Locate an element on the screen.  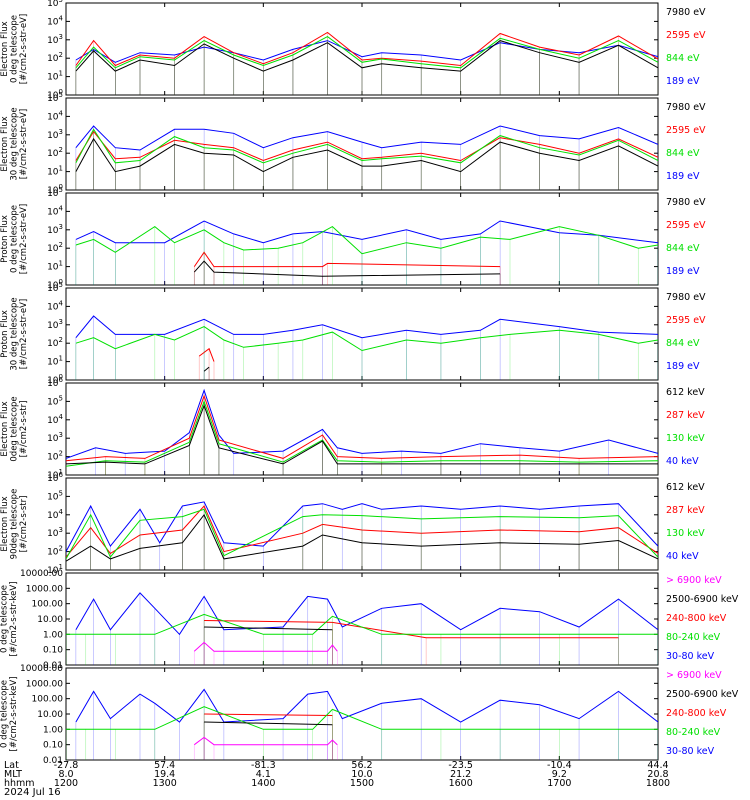
mlt-tick-label: 9.2 is located at coordinates (559, 774).